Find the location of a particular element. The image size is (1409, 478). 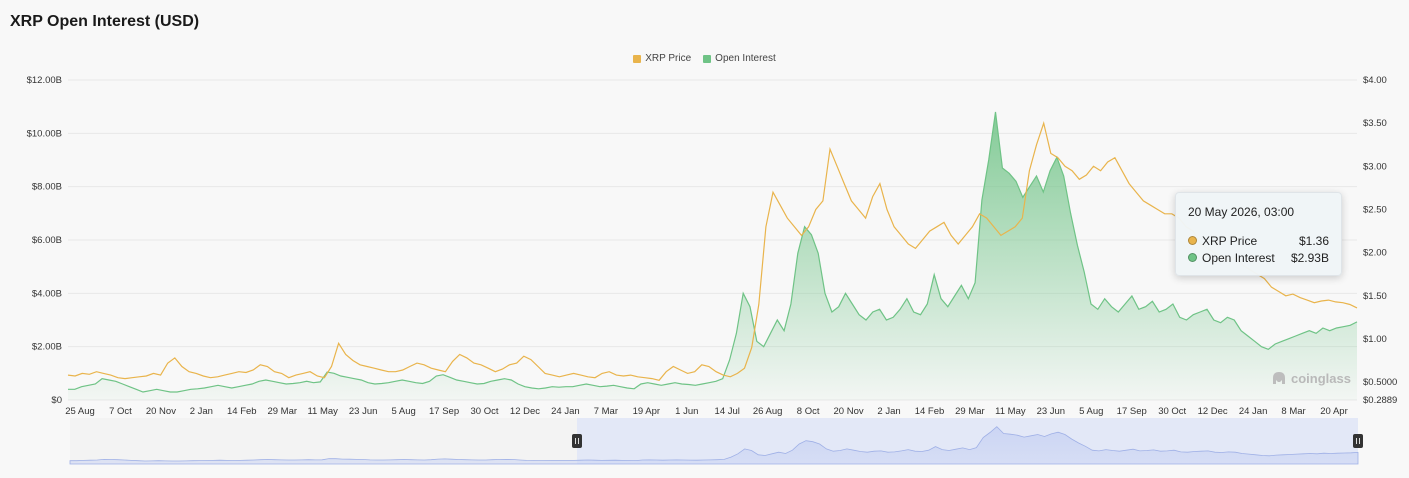

y-left-tick-label: $12.00B is located at coordinates (44, 80).